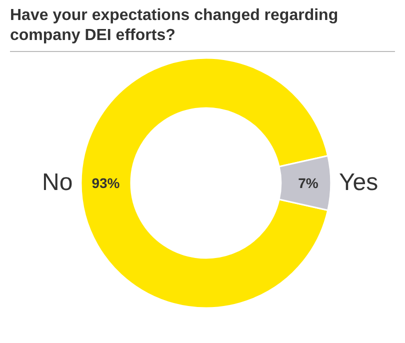  Describe the element at coordinates (175, 26) in the screenshot. I see `chart-title: Have your expectations changed regarding company DEI efforts?` at that location.